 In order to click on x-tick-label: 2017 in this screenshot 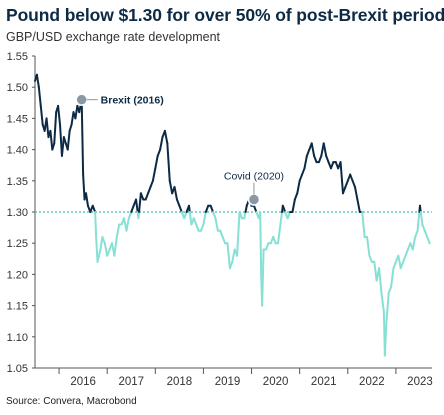, I will do `click(131, 382)`.